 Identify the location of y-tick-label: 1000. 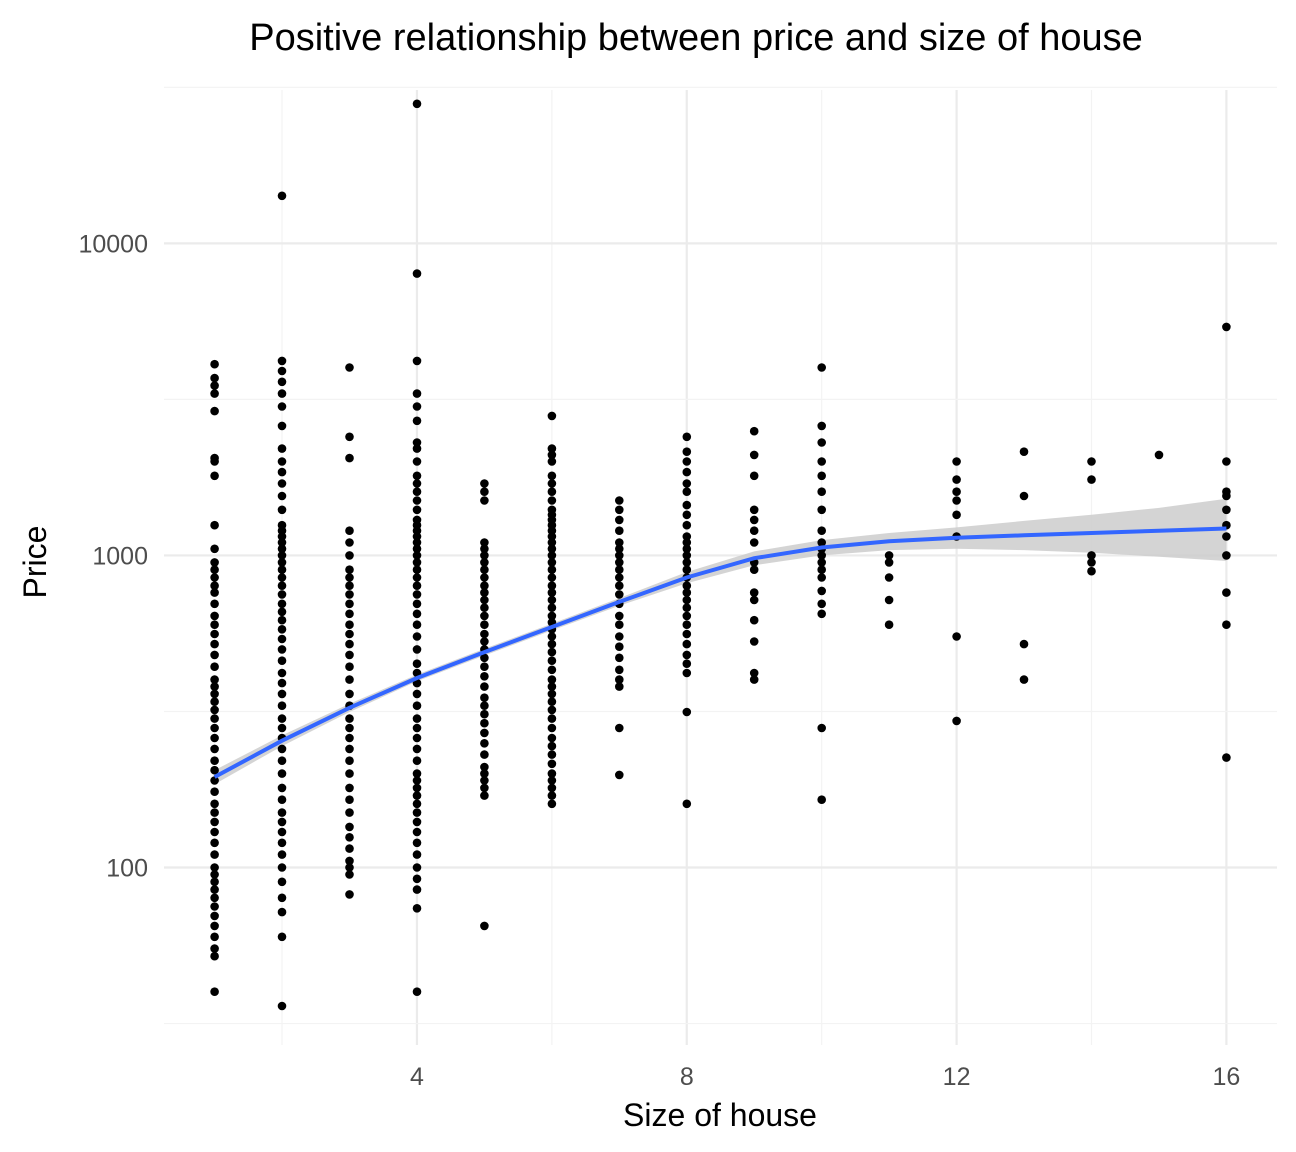
(120, 556).